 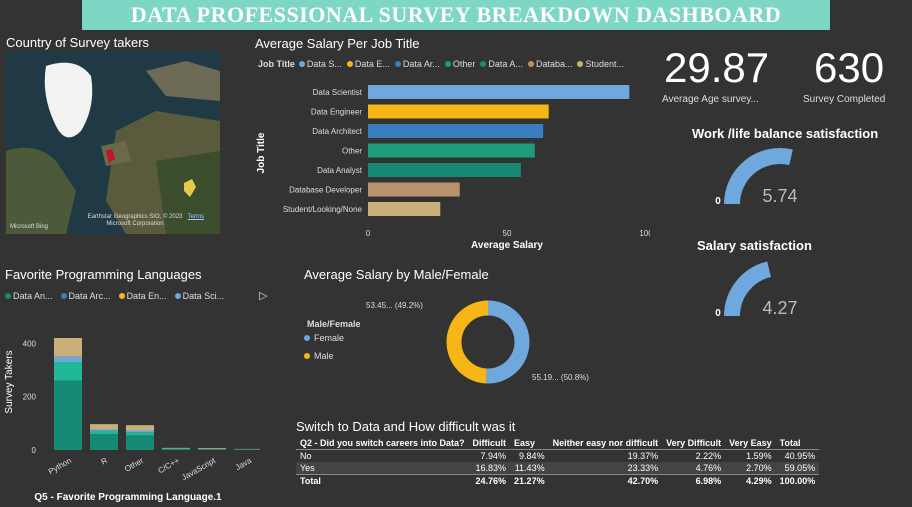 What do you see at coordinates (779, 196) in the screenshot?
I see `worklife-gauge-value: 5.74` at bounding box center [779, 196].